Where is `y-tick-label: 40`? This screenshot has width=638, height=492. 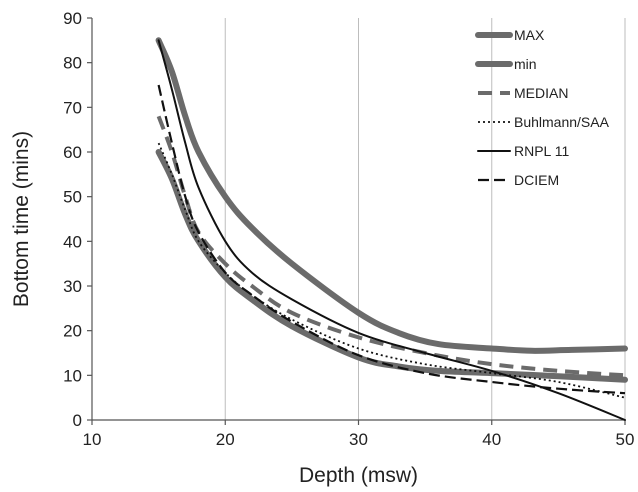 y-tick-label: 40 is located at coordinates (72, 241).